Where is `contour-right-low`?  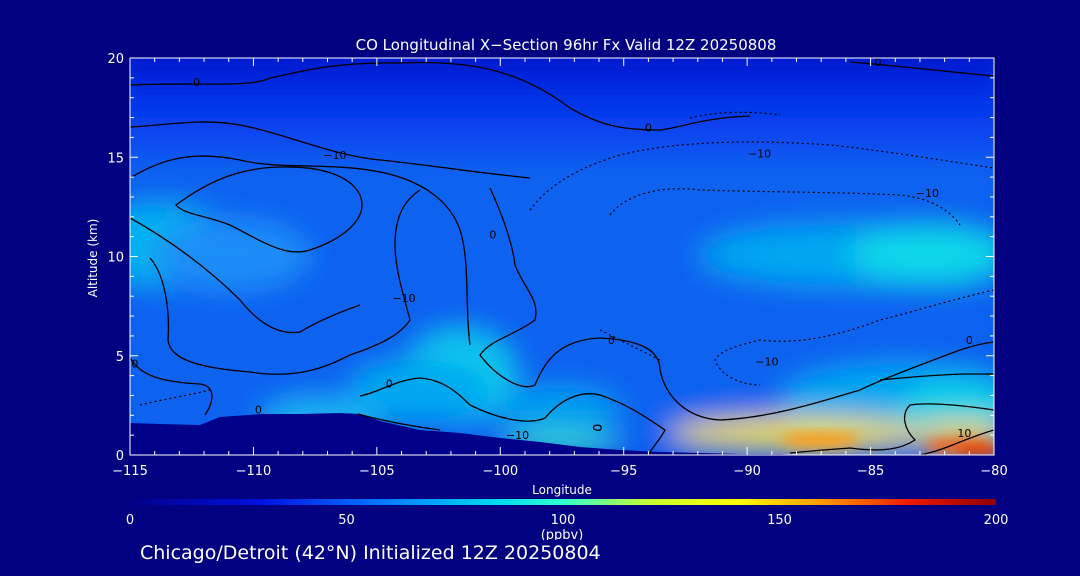
contour-right-low is located at coordinates (936, 377).